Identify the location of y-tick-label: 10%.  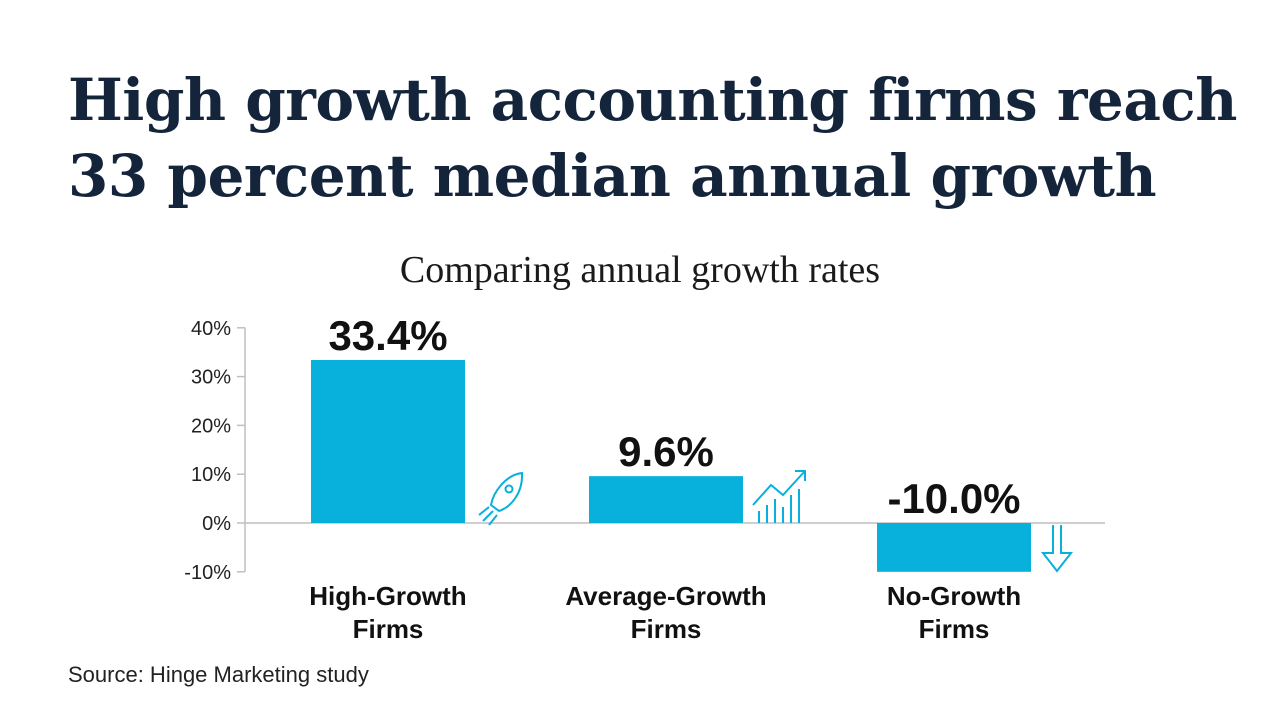
(211, 475).